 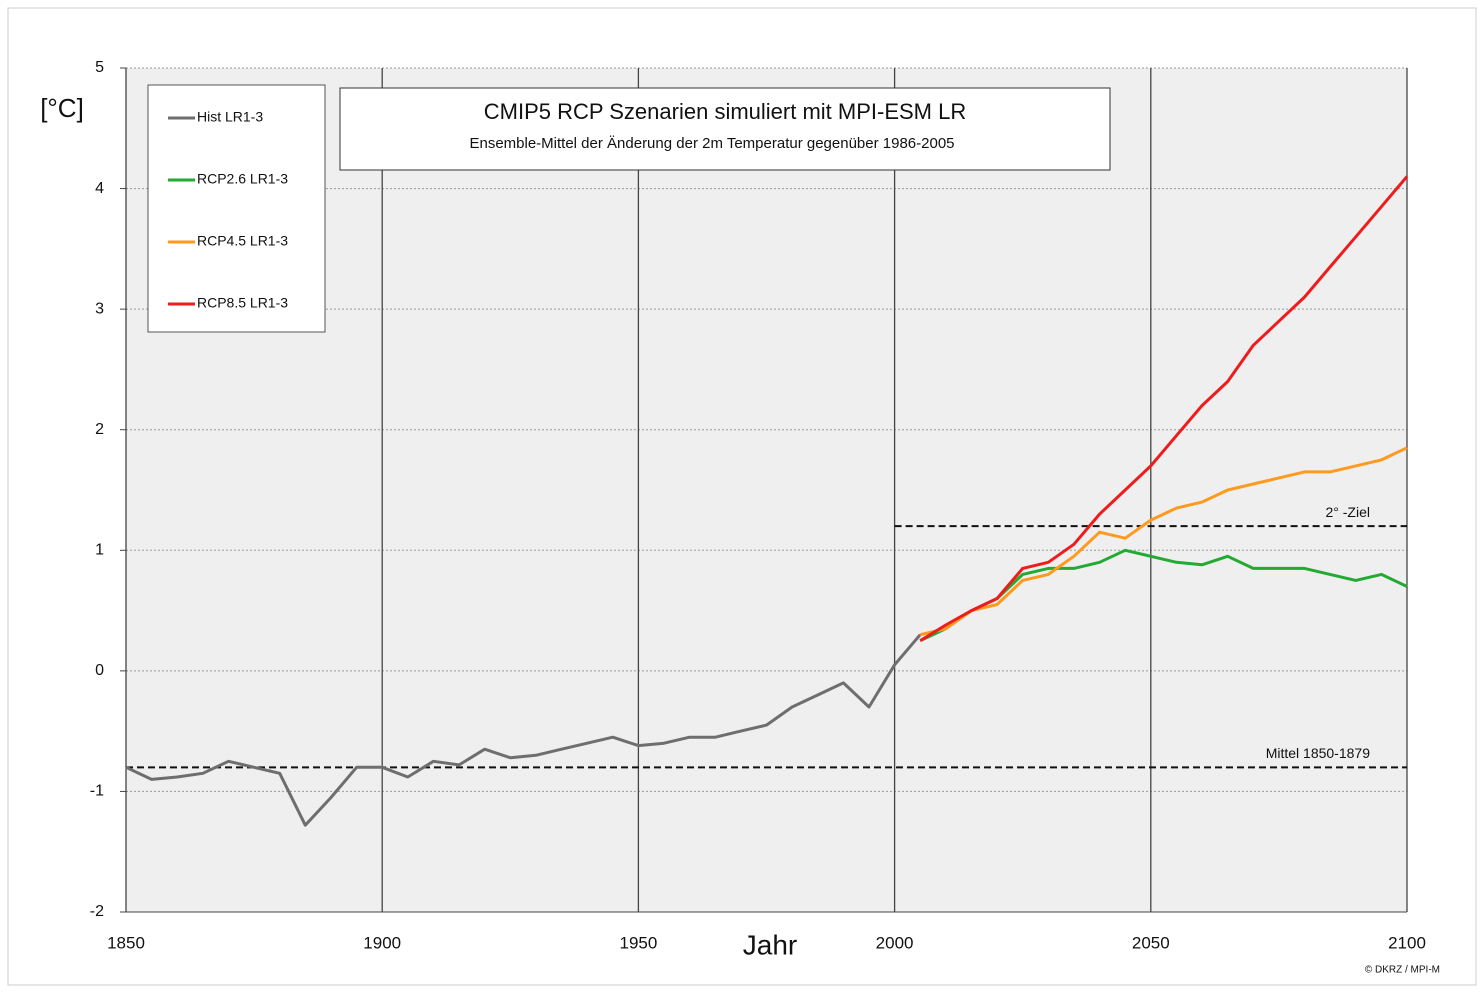 What do you see at coordinates (638, 942) in the screenshot?
I see `x-tick-label: 1950` at bounding box center [638, 942].